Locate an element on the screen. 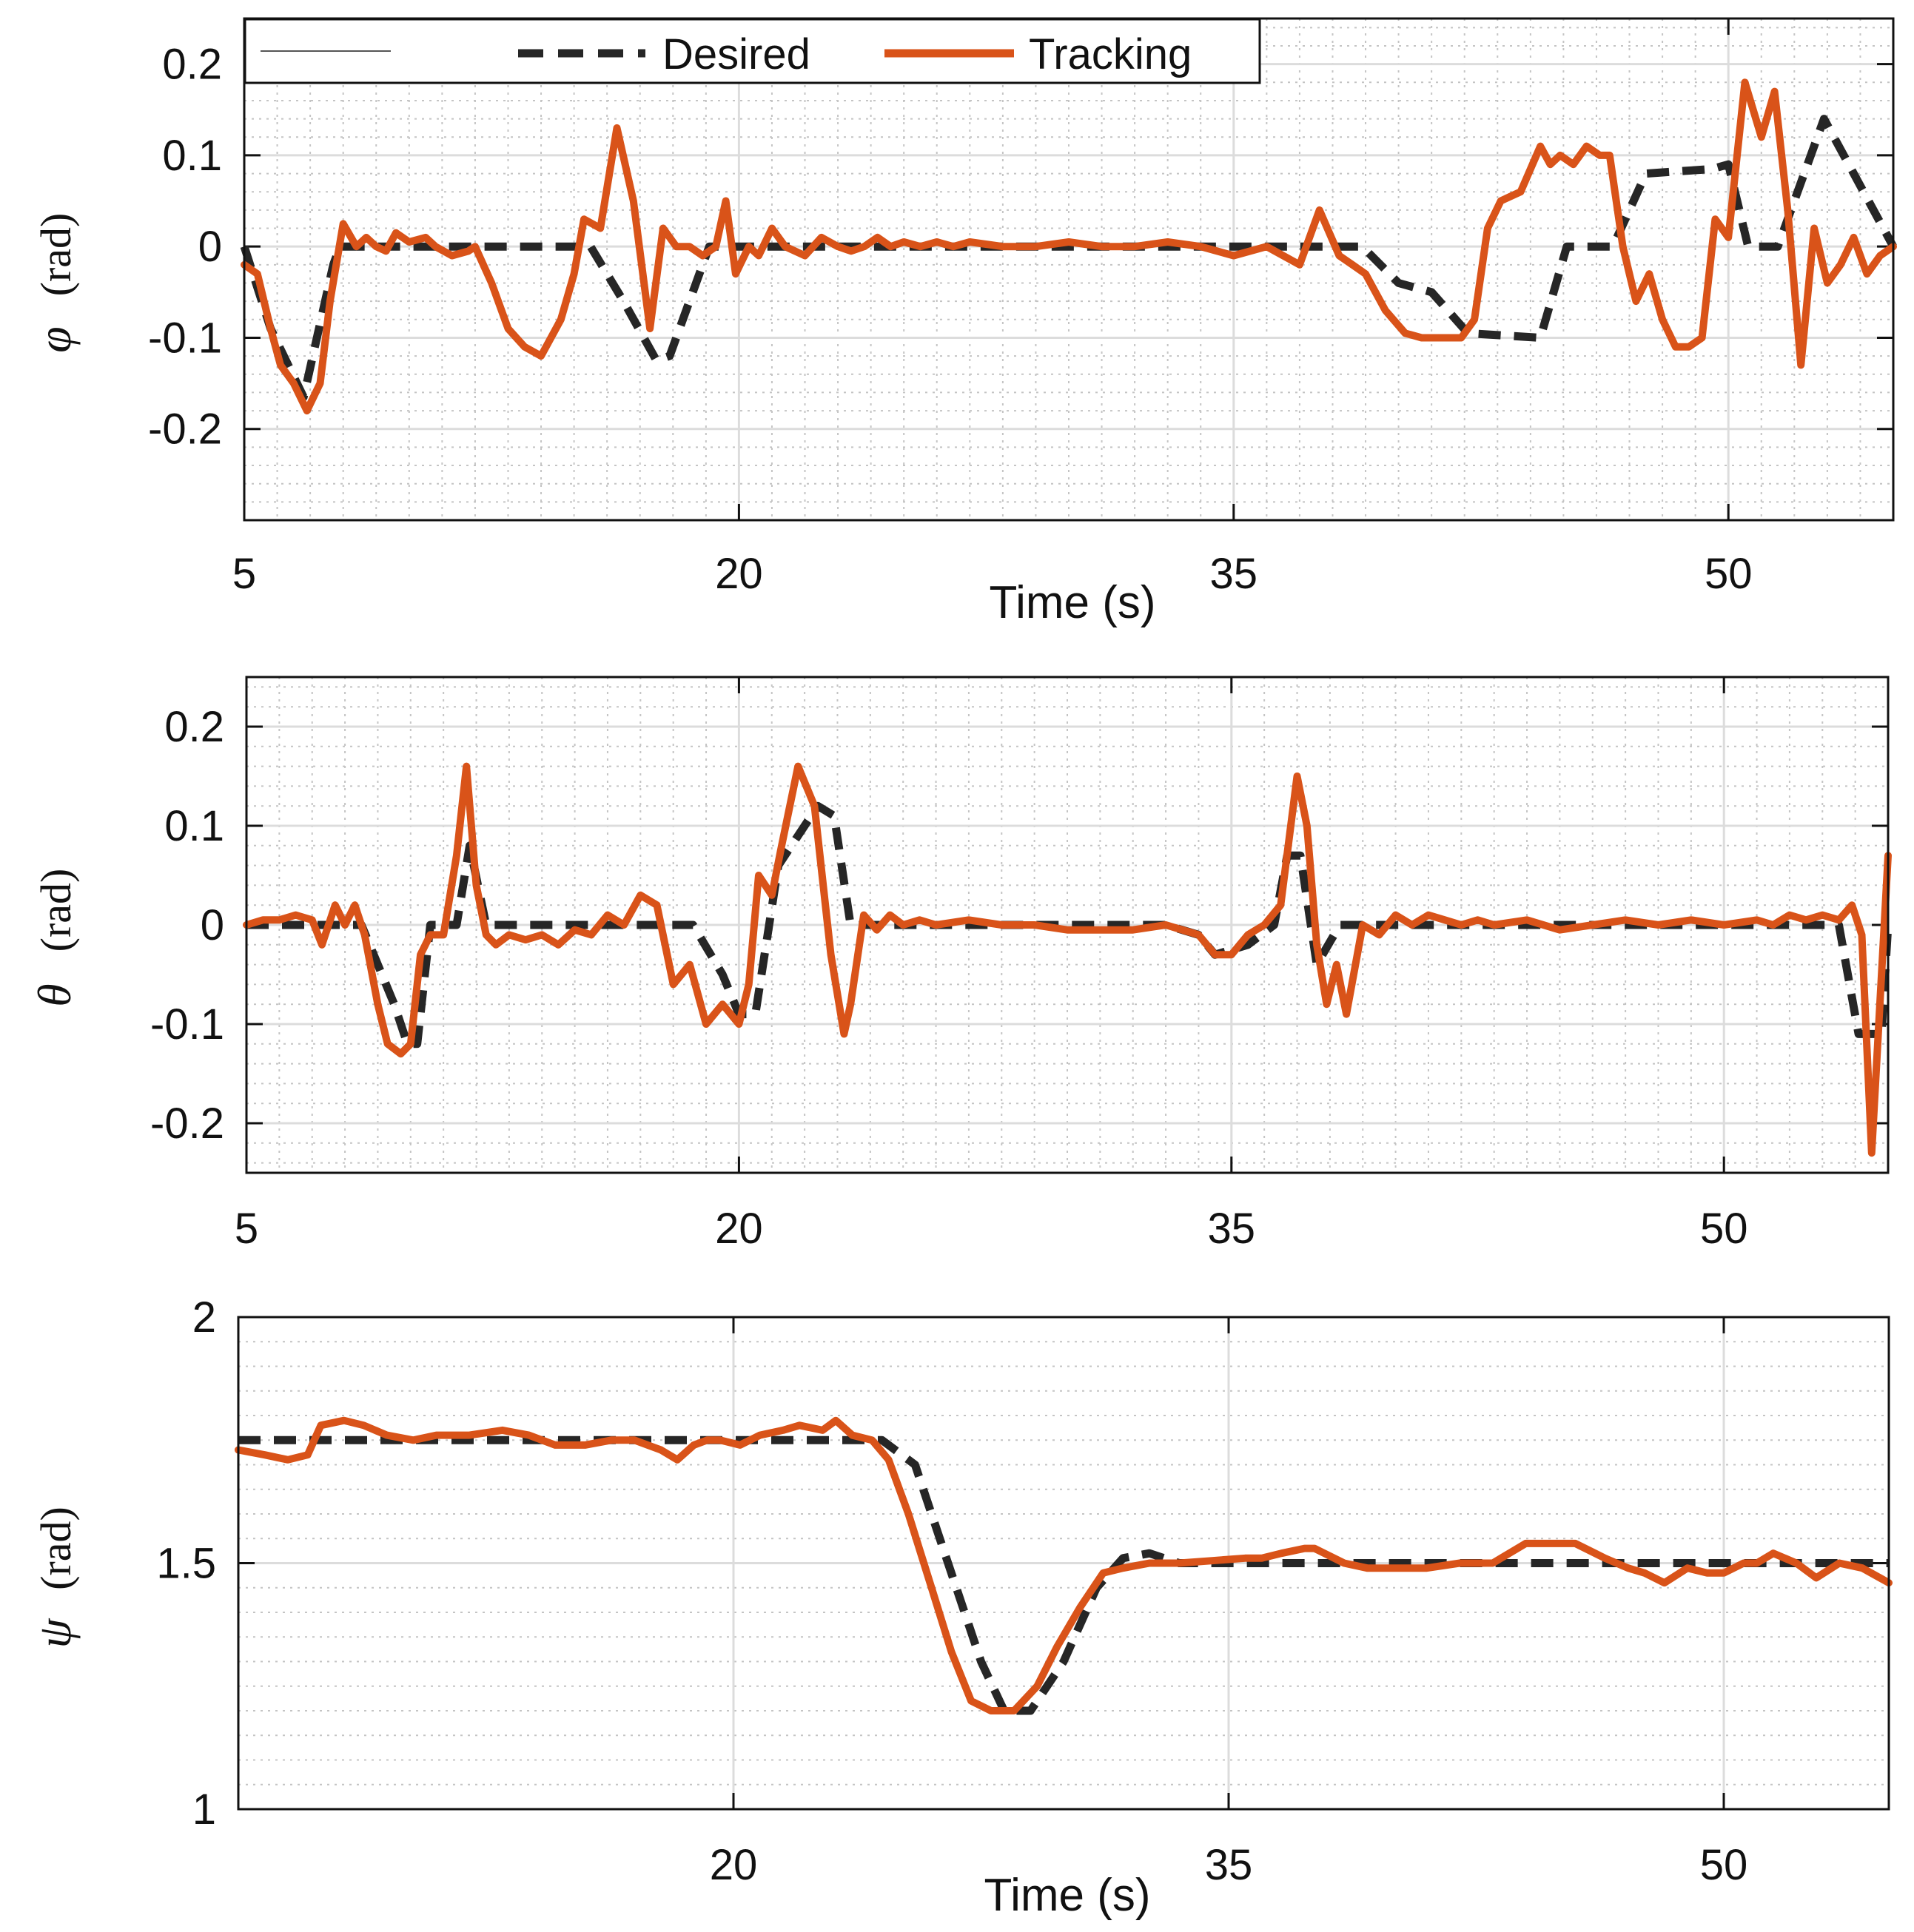 This screenshot has height=1932, width=1914. psi-ylabel-unit: (rad) is located at coordinates (56, 1548).